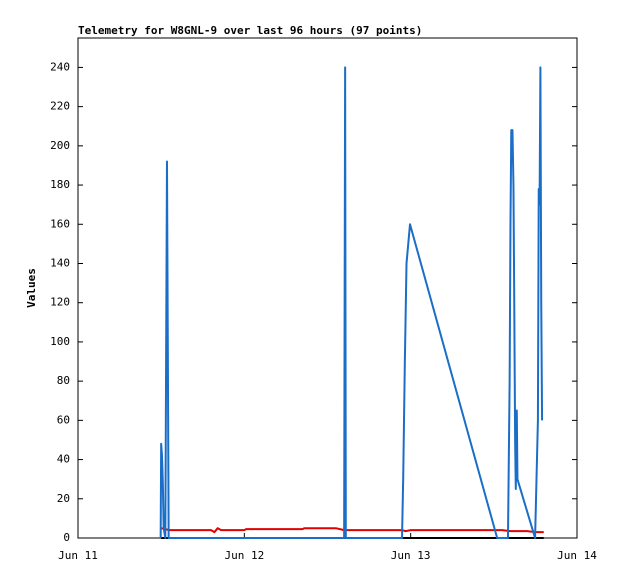 This screenshot has height=583, width=618. I want to click on line-series, so click(352, 530).